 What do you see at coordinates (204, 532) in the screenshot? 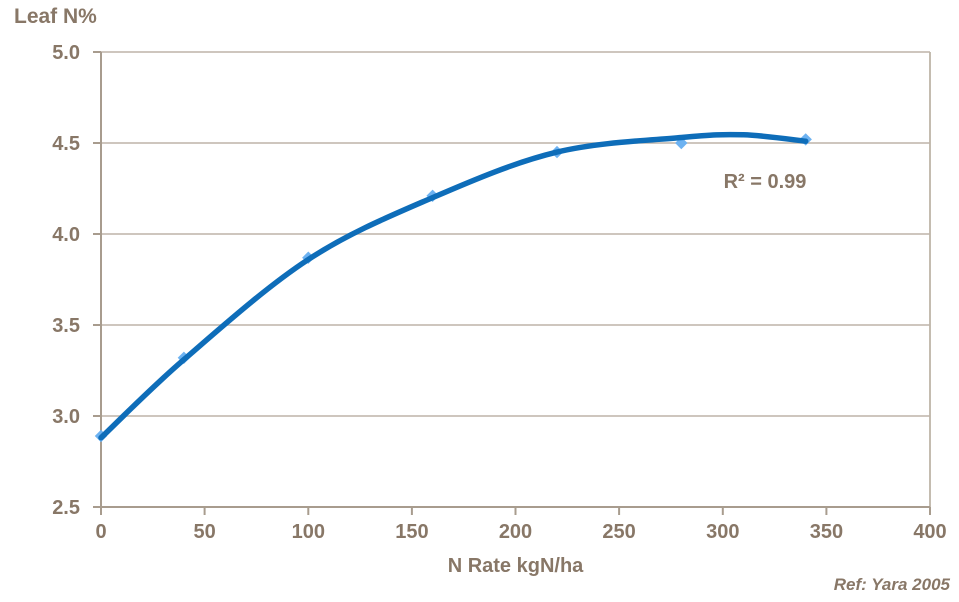
I see `x-tick-label: 50` at bounding box center [204, 532].